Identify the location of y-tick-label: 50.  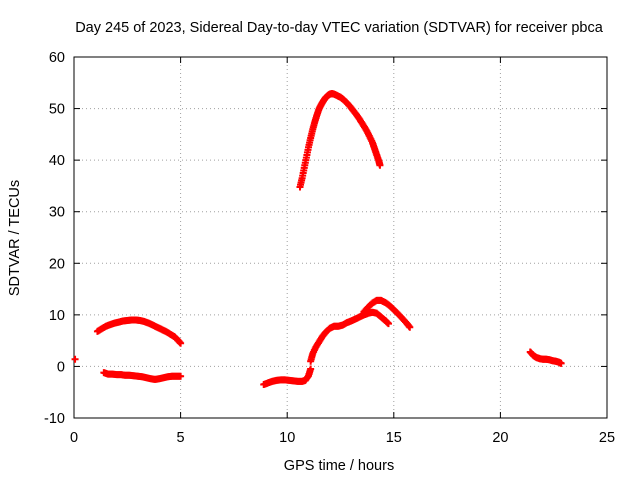
(57, 110).